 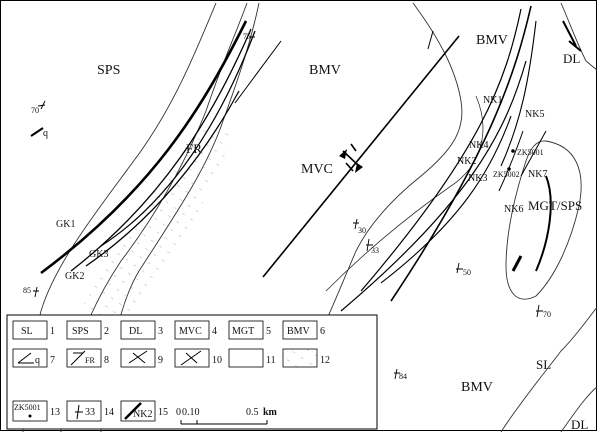 What do you see at coordinates (271, 360) in the screenshot?
I see `legend-num-11: 11` at bounding box center [271, 360].